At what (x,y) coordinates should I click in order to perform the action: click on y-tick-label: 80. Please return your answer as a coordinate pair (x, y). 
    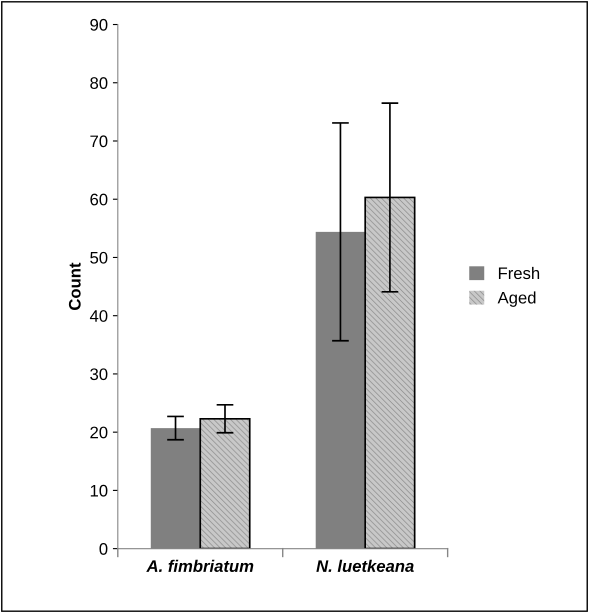
    Looking at the image, I should click on (99, 83).